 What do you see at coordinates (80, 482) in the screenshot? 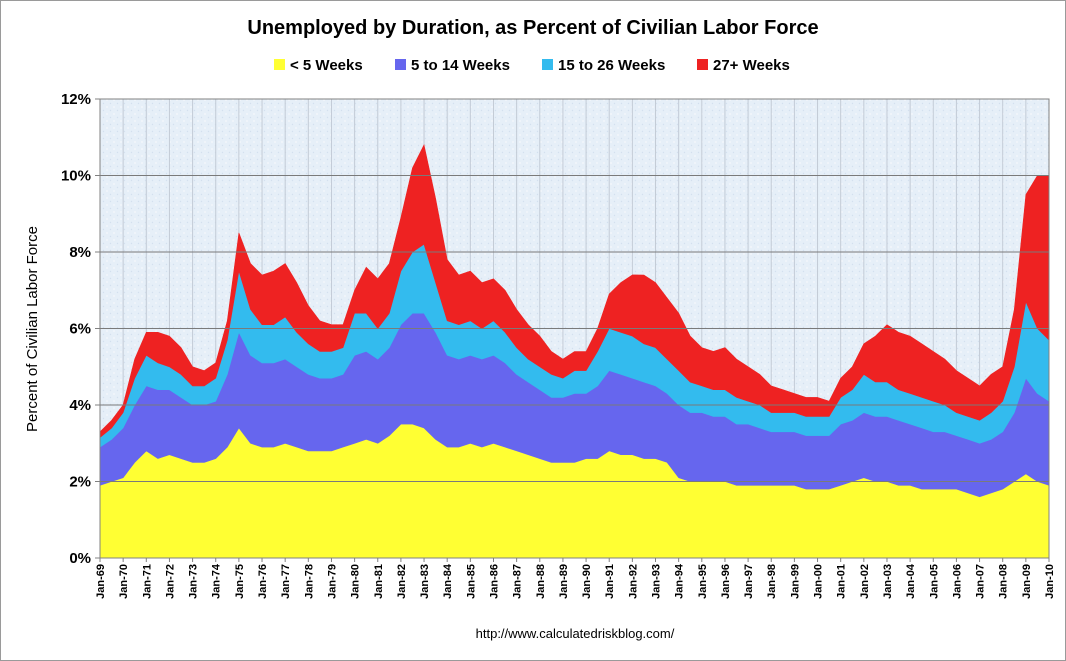
I see `y-tick-label: 2%` at bounding box center [80, 482].